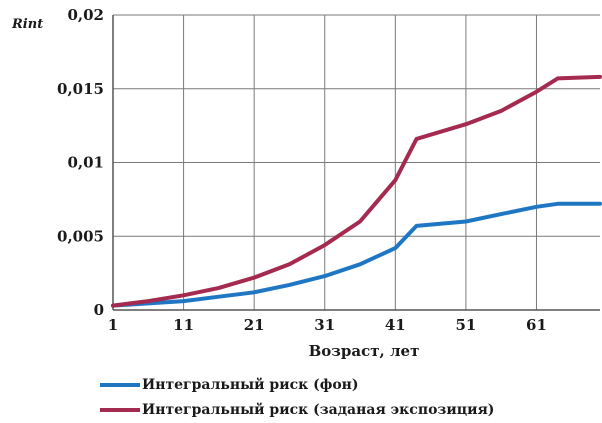 The height and width of the screenshot is (423, 602). What do you see at coordinates (183, 325) in the screenshot?
I see `x-tick-label: 11` at bounding box center [183, 325].